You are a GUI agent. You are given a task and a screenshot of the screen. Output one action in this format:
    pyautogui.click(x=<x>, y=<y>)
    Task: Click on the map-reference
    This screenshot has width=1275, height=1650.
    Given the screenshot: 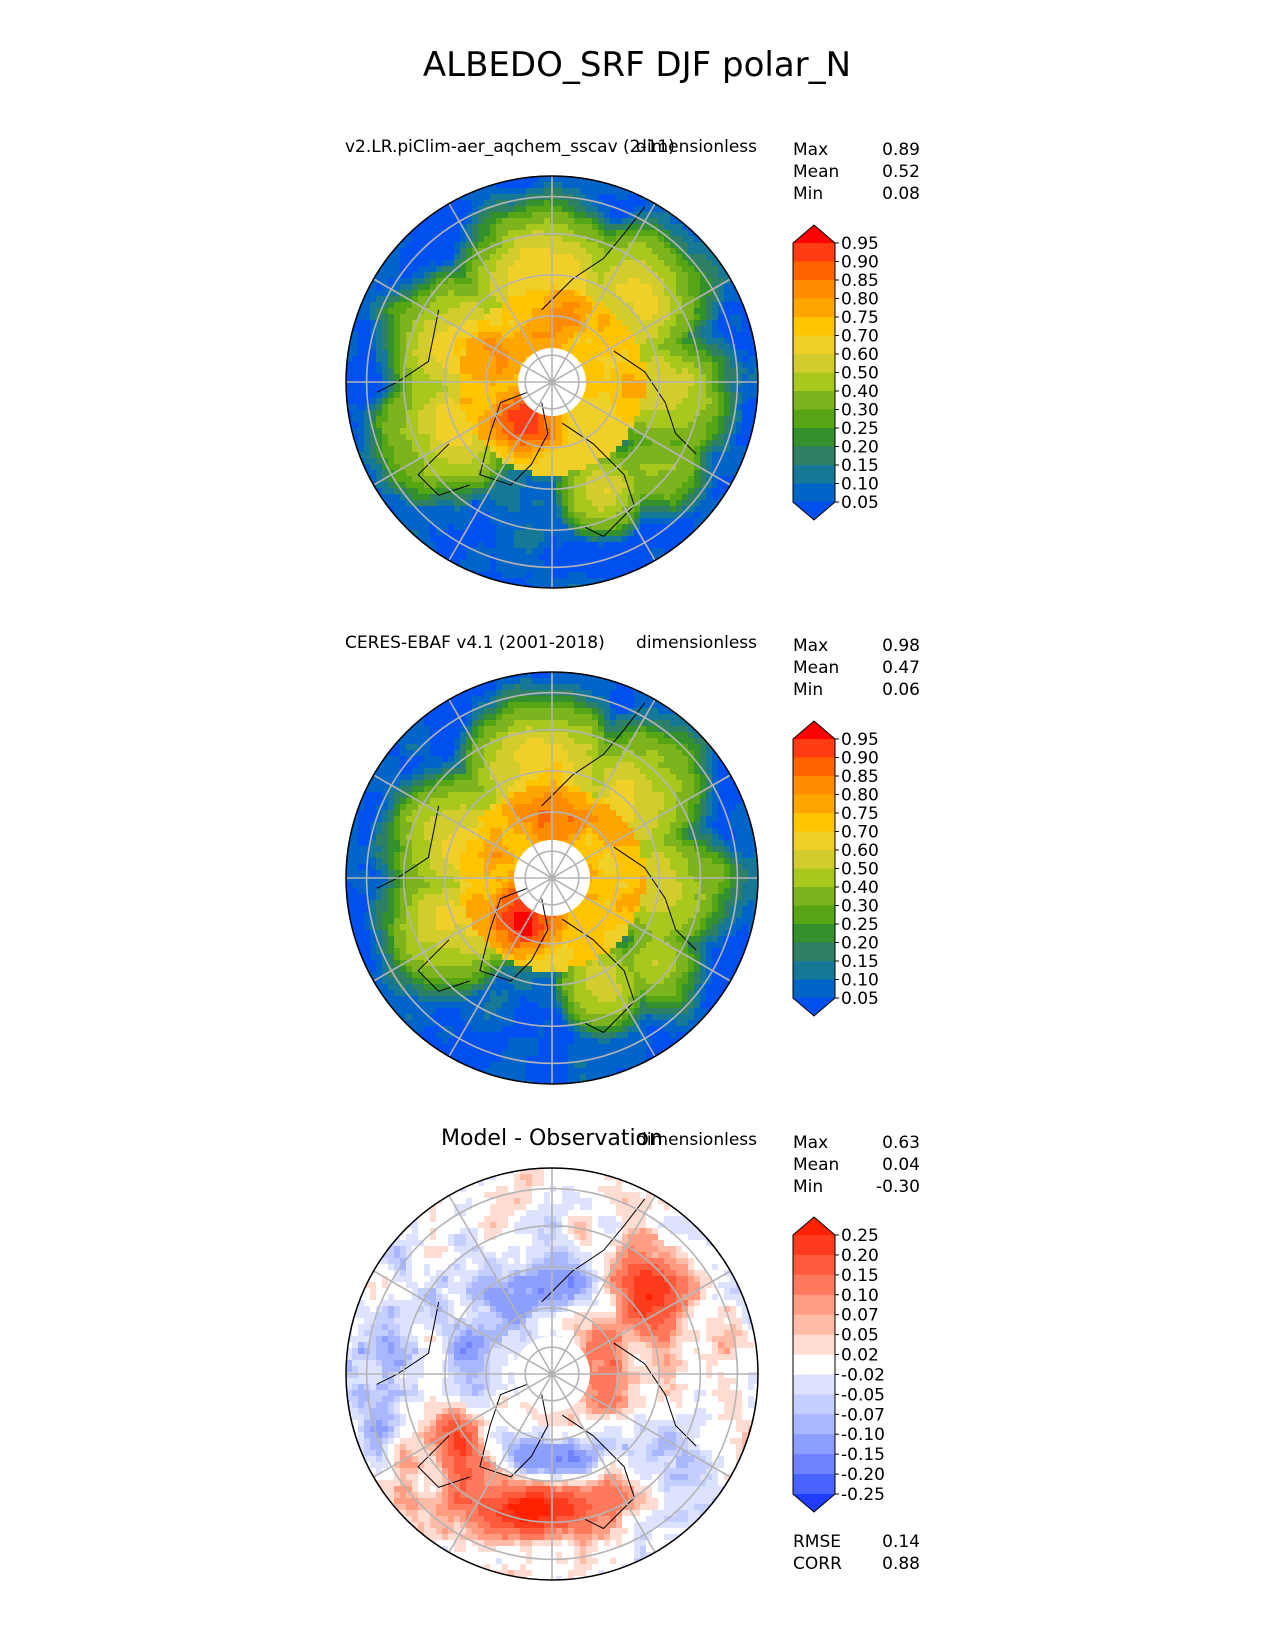 What is the action you would take?
    pyautogui.click(x=552, y=878)
    